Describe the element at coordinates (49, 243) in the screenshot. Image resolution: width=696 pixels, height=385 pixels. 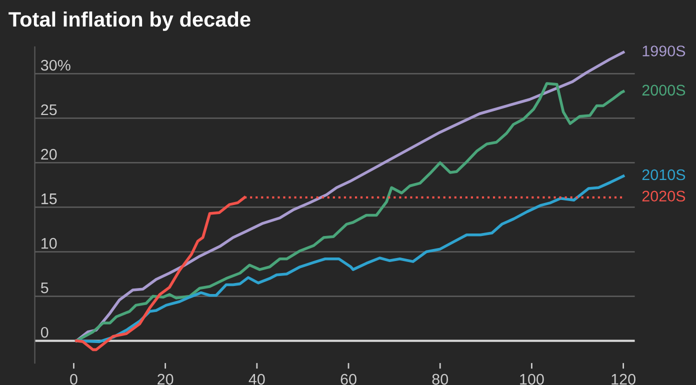
I see `y-tick-label: 10` at that location.